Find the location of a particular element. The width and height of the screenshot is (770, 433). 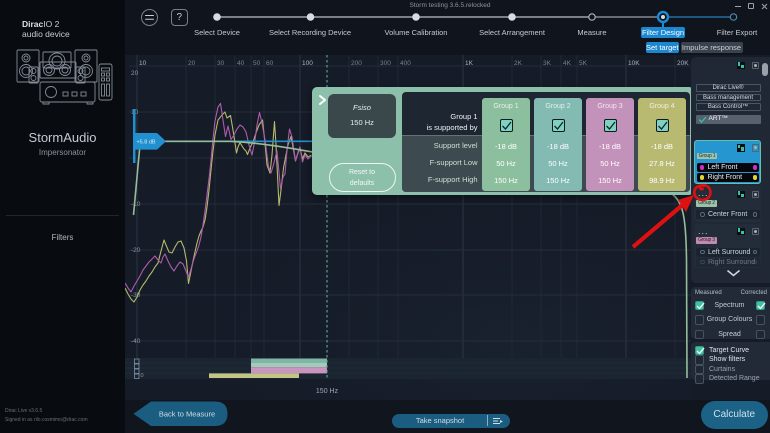

svg-text: Back to Measure is located at coordinates (187, 414).